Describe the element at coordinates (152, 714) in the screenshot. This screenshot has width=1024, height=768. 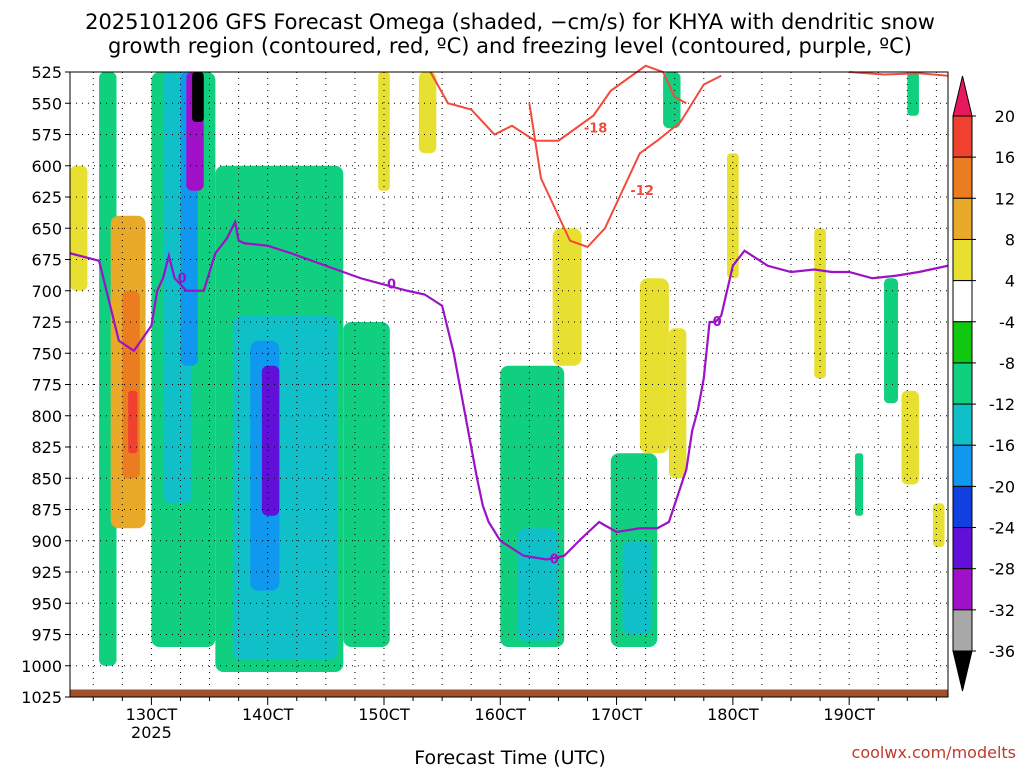
I see `x-tick-label: 130CT` at that location.